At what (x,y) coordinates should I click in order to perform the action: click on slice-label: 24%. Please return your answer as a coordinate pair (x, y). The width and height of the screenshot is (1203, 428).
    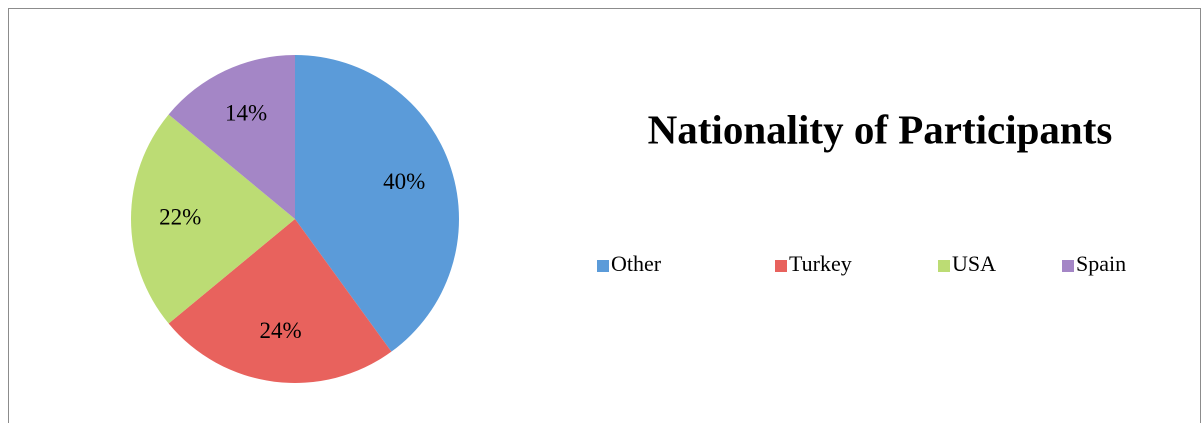
    Looking at the image, I should click on (281, 330).